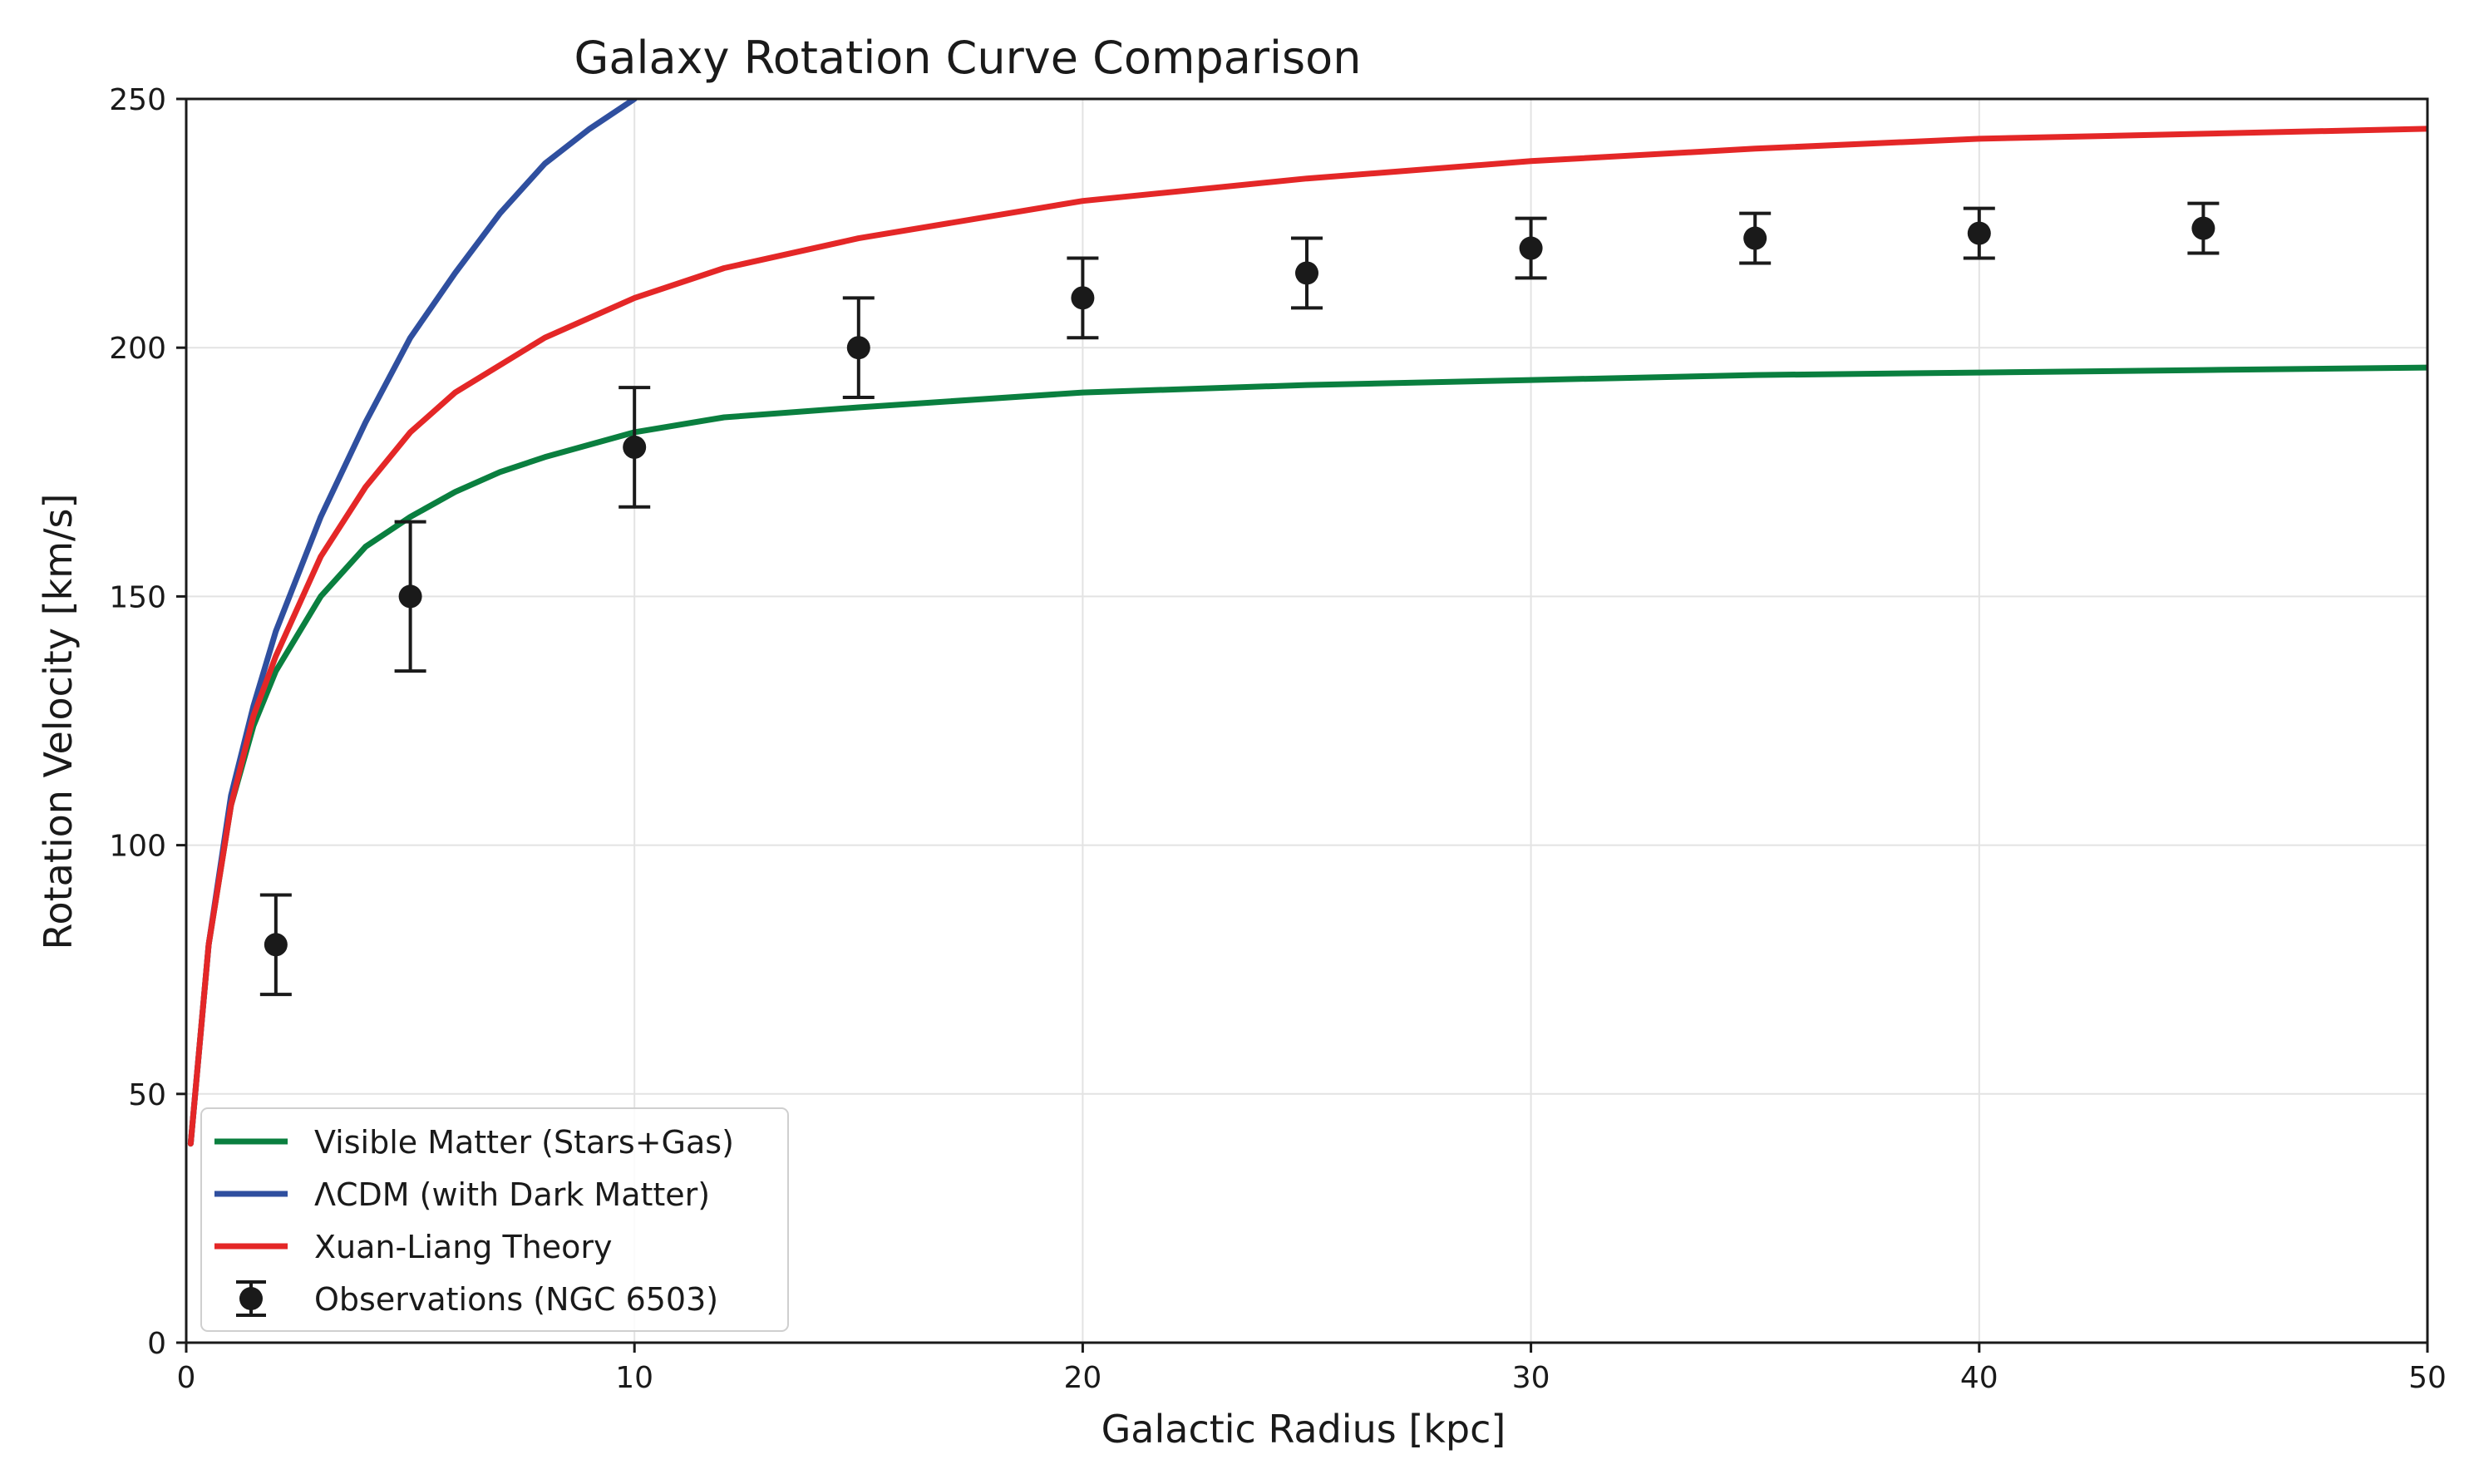 The width and height of the screenshot is (2474, 1484). What do you see at coordinates (251, 1298) in the screenshot?
I see `legend-marker` at bounding box center [251, 1298].